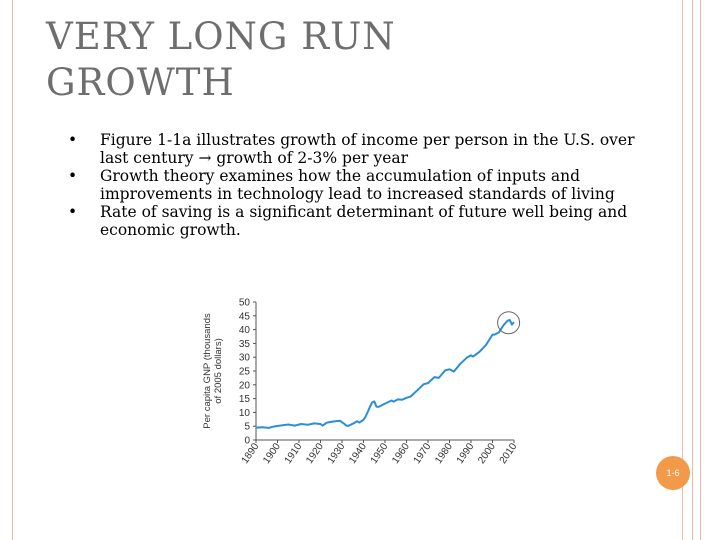  What do you see at coordinates (337, 453) in the screenshot?
I see `x-tick-label: 1930` at bounding box center [337, 453].